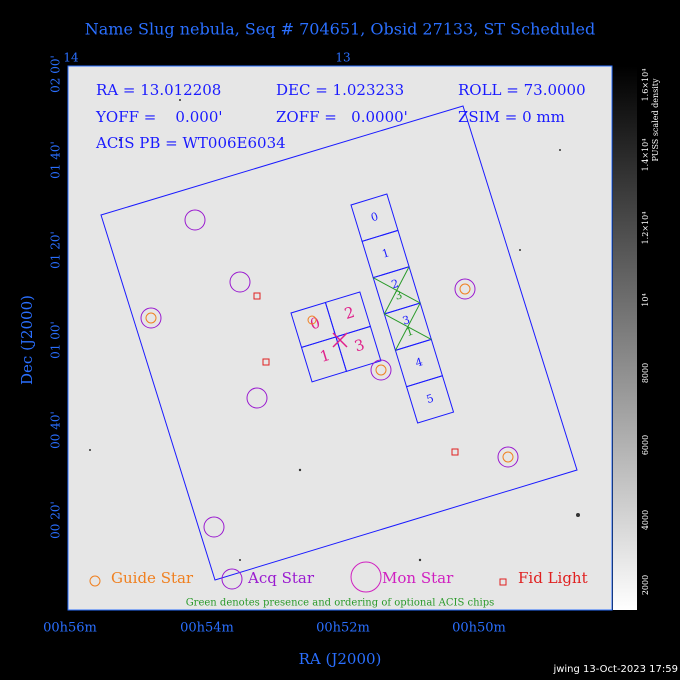 Image resolution: width=680 pixels, height=680 pixels. I want to click on info: ZOFF = 0.0000', so click(342, 117).